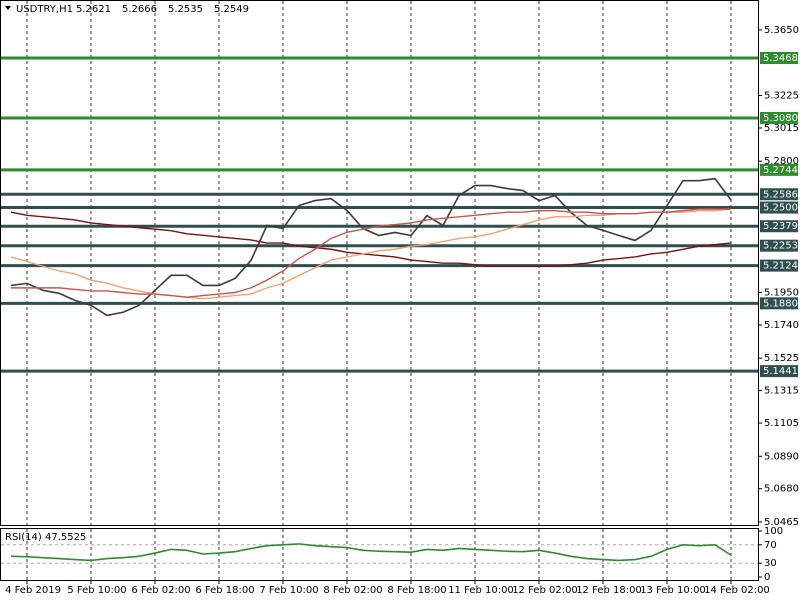 The height and width of the screenshot is (600, 800). Describe the element at coordinates (352, 590) in the screenshot. I see `x-tick-label: 8 Feb 02:00` at that location.